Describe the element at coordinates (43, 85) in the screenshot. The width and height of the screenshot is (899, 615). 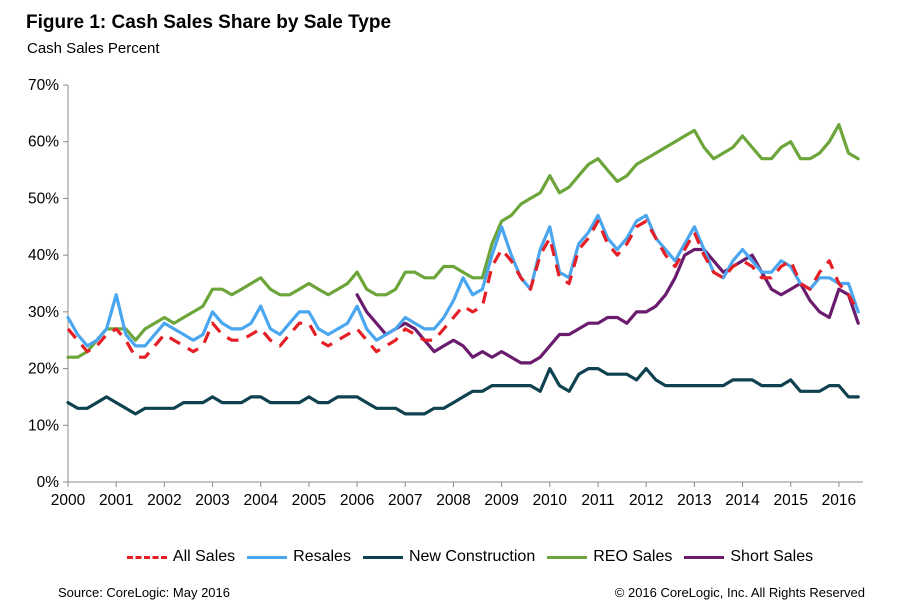
I see `y-tick-label: 70%` at that location.